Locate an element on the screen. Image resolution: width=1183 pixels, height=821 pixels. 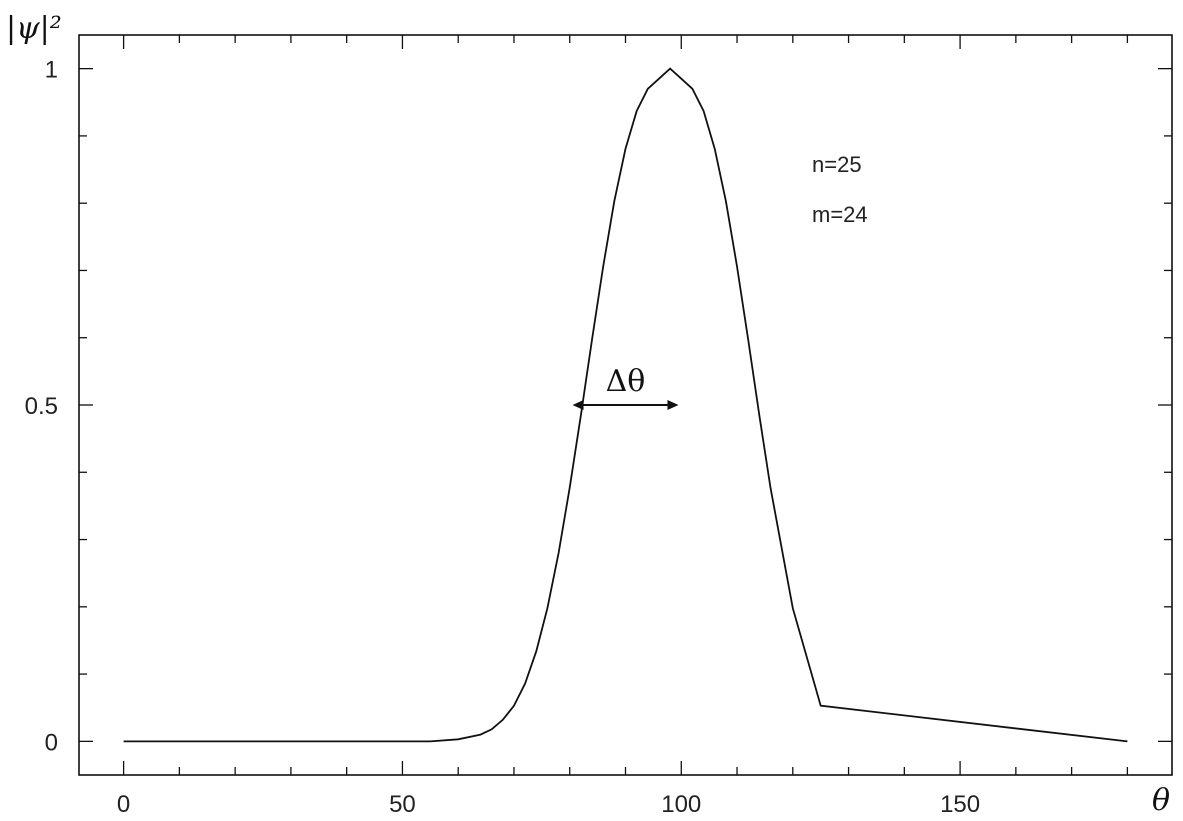
x-tick-label: 50 is located at coordinates (402, 804).